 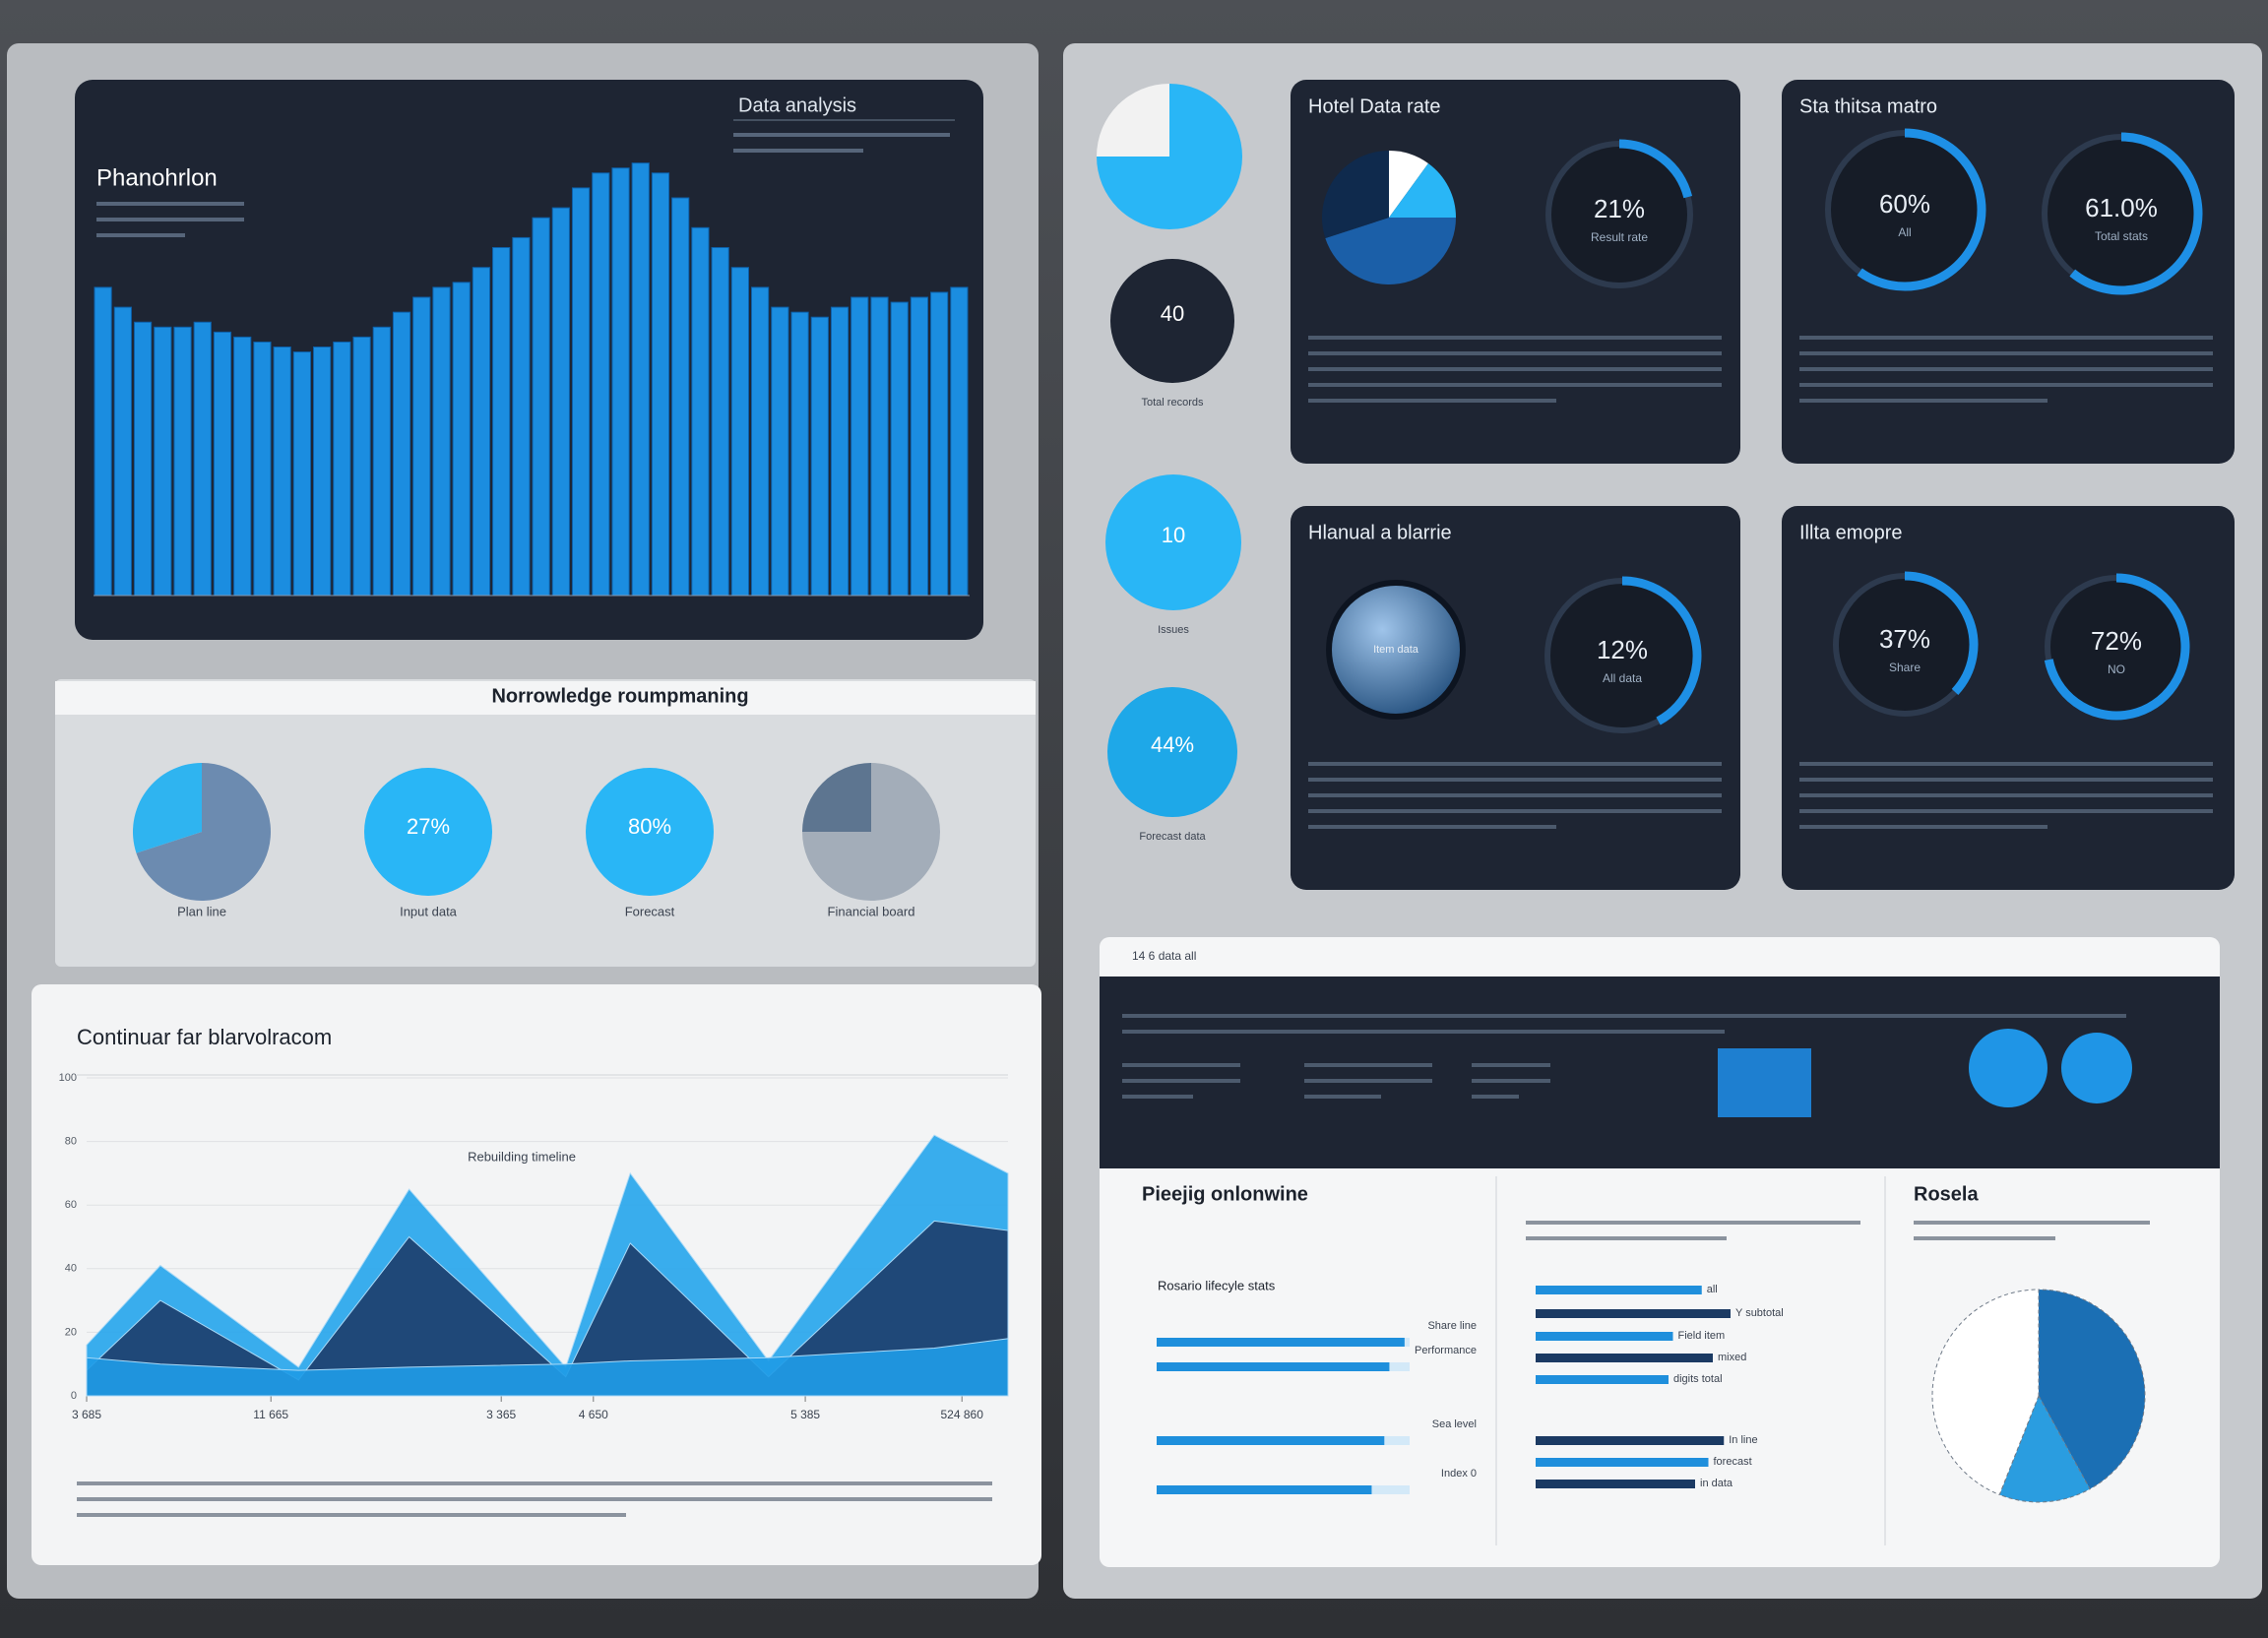 What do you see at coordinates (1459, 1474) in the screenshot?
I see `bar-label: Index 0` at bounding box center [1459, 1474].